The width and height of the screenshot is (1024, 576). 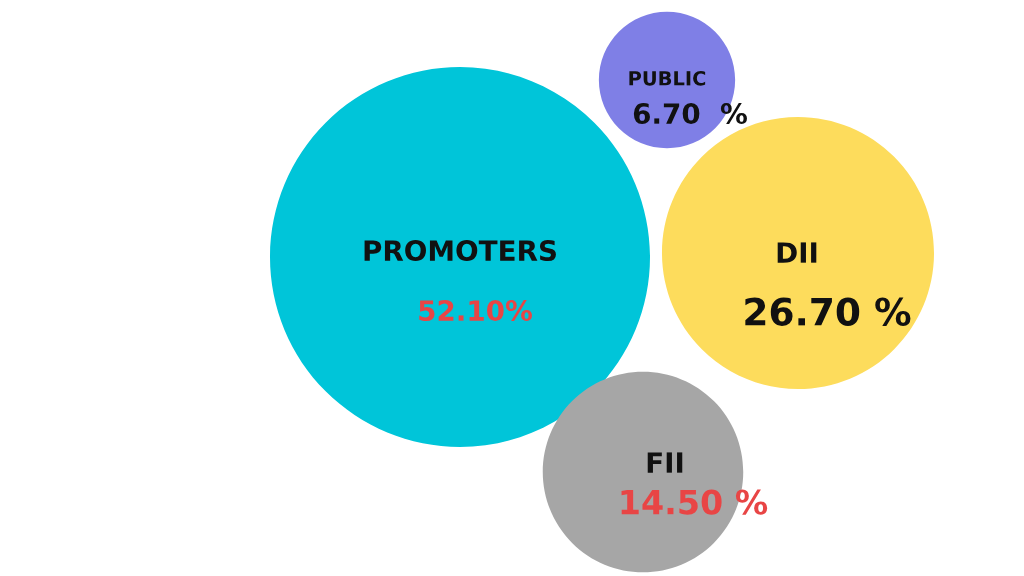 I want to click on category-label: FII, so click(x=665, y=462).